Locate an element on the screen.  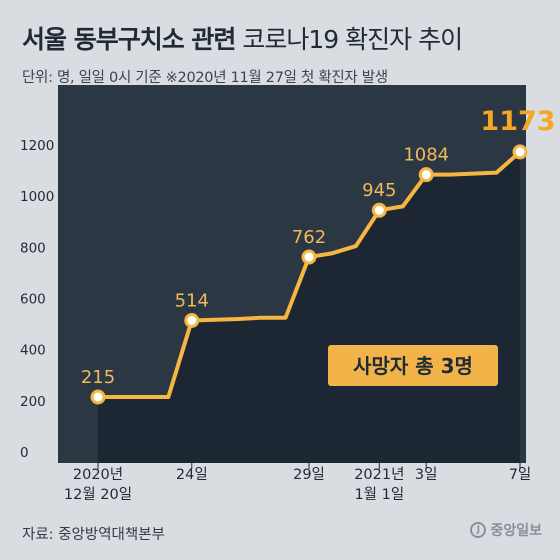
x-tick-label: 7일 is located at coordinates (520, 474).